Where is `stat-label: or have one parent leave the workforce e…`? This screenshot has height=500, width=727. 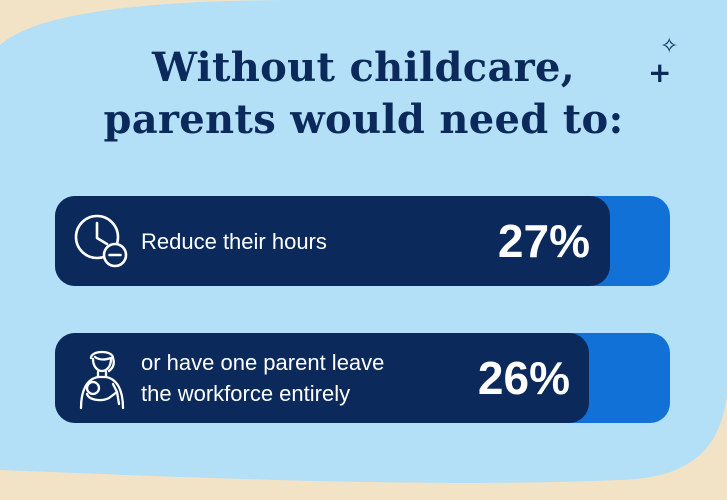
stat-label: or have one parent leave the workforce e… is located at coordinates (263, 378).